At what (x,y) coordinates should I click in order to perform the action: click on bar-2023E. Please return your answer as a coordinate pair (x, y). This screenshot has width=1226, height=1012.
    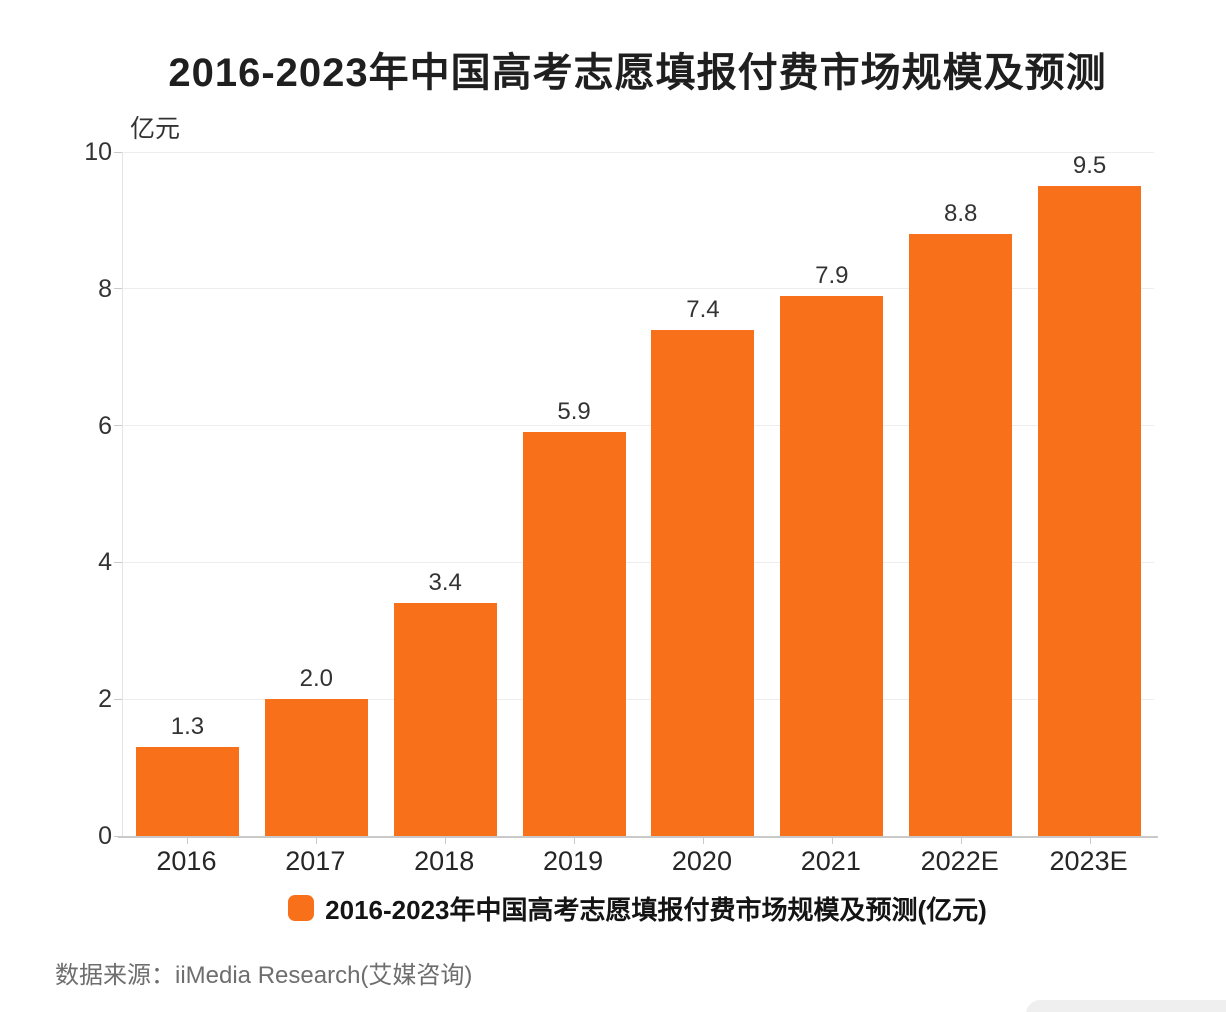
    Looking at the image, I should click on (1089, 511).